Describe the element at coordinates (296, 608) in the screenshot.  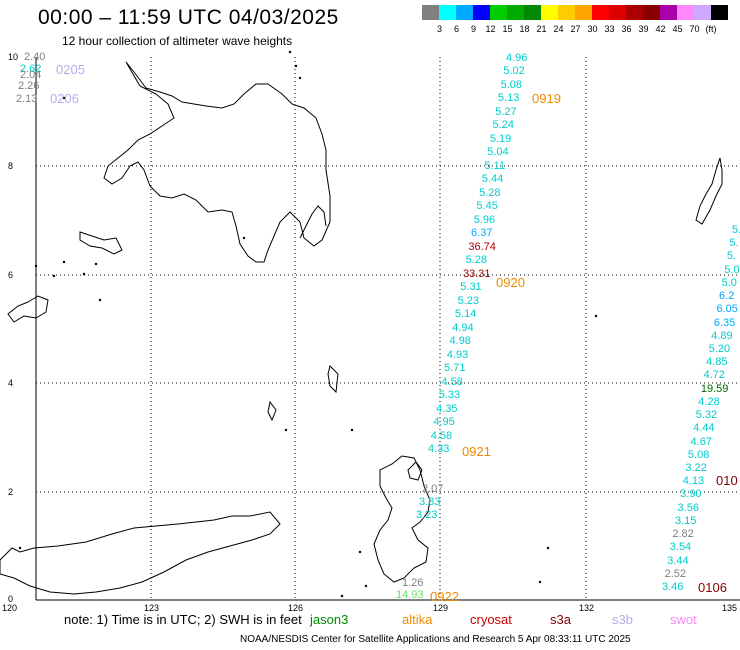
I see `x-tick-126: 126` at that location.